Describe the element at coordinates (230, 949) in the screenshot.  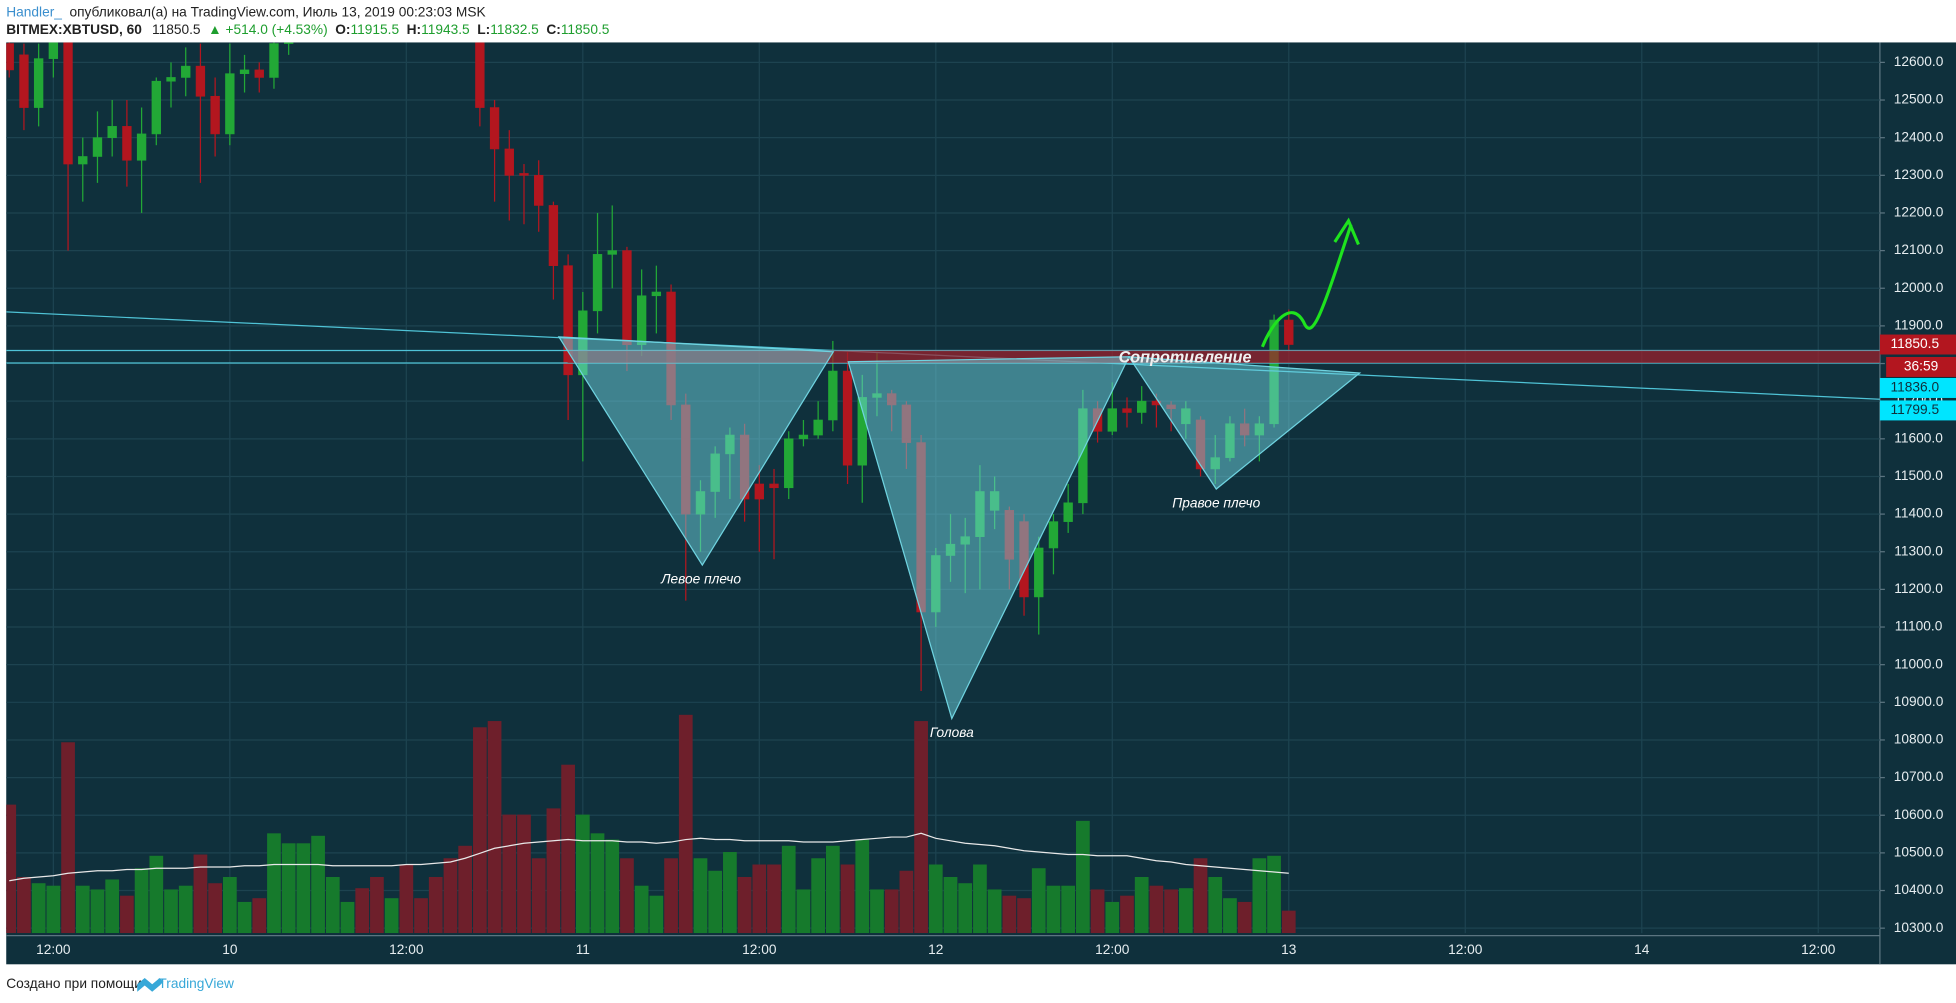
I see `x-tick-label: 10` at that location.